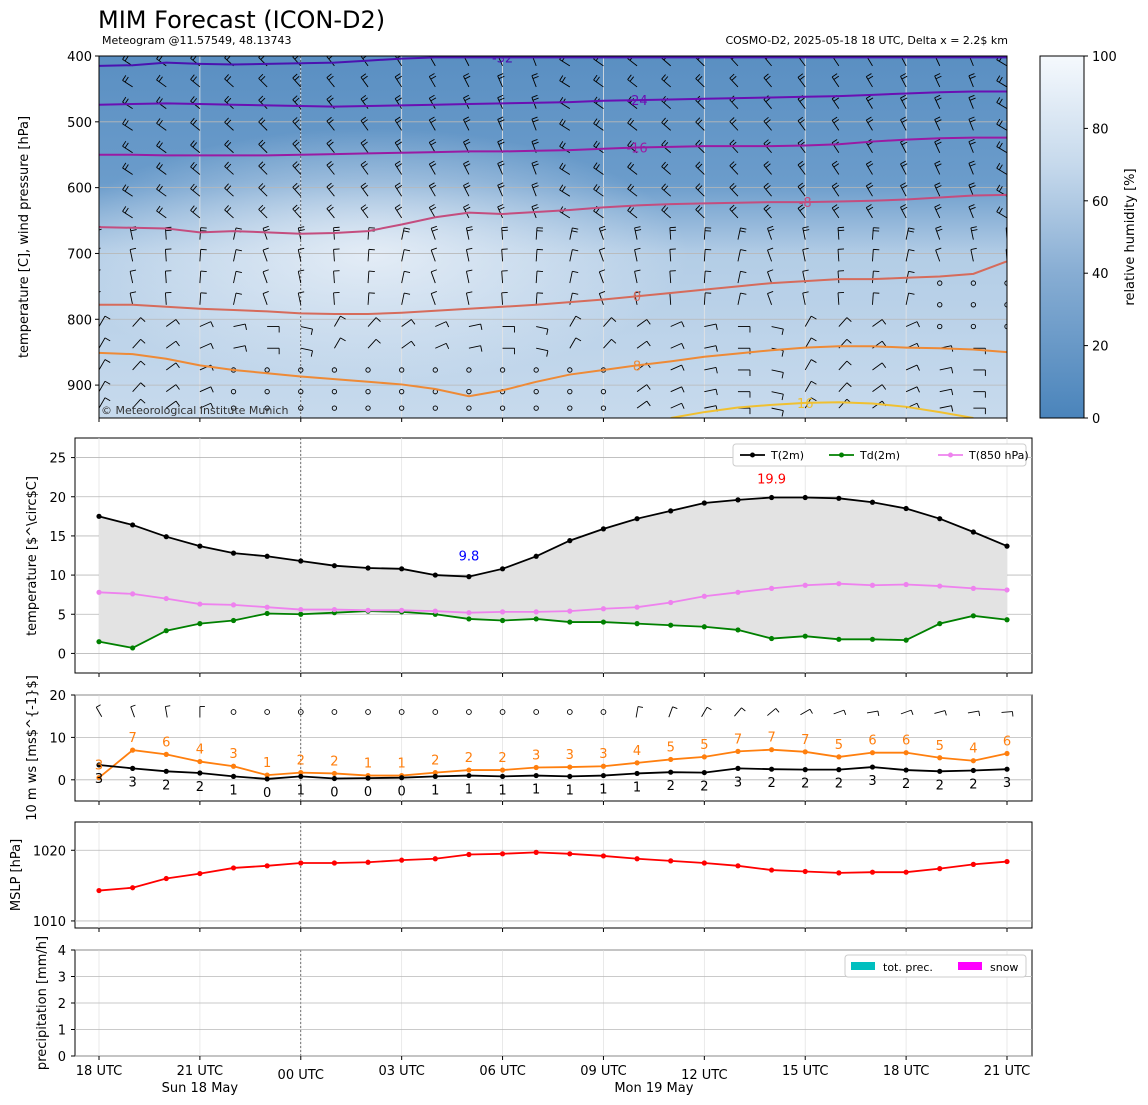 The image size is (1148, 1105). What do you see at coordinates (1088, 238) in the screenshot?
I see `humidity-colorbar: 0 20 40 60 80 100 relative humidity [%]` at bounding box center [1088, 238].